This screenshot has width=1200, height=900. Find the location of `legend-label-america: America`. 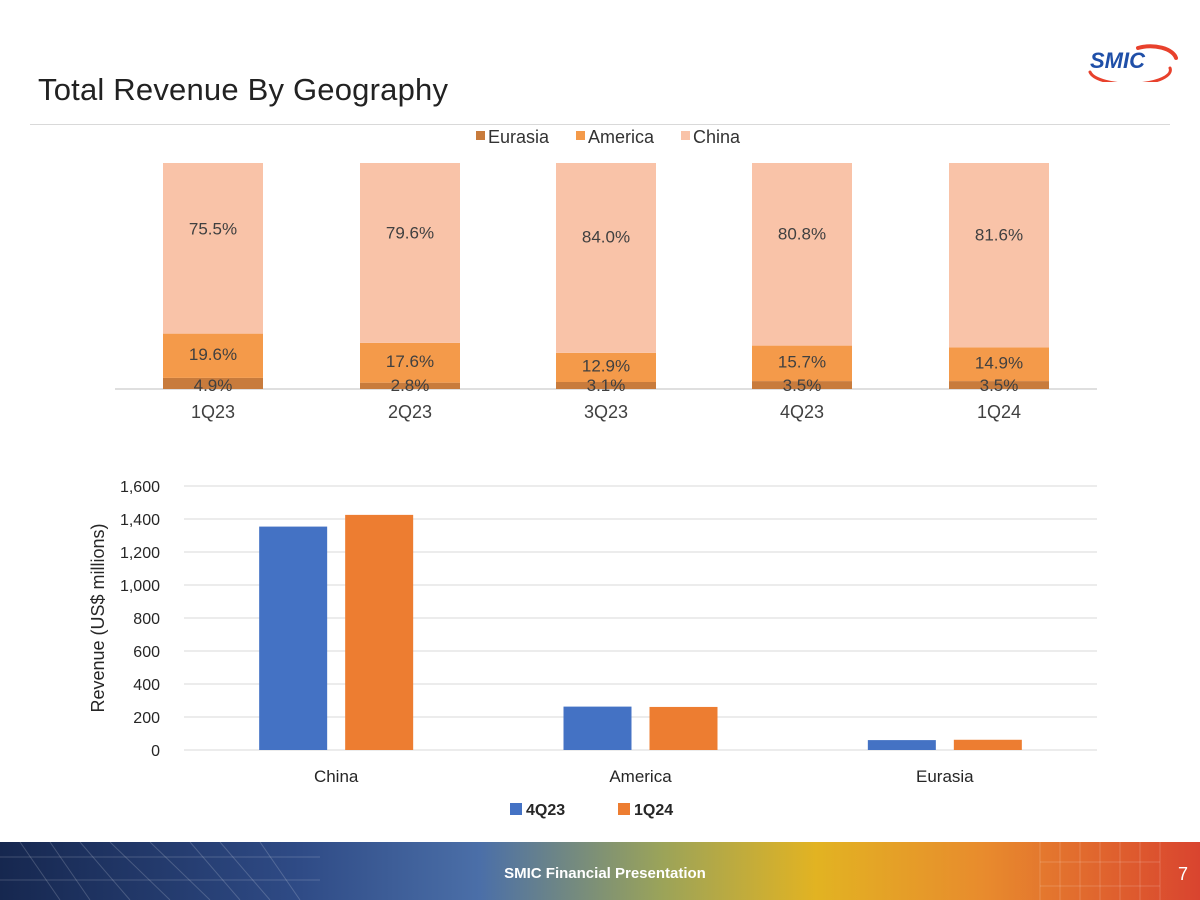

legend-label-america: America is located at coordinates (621, 137).